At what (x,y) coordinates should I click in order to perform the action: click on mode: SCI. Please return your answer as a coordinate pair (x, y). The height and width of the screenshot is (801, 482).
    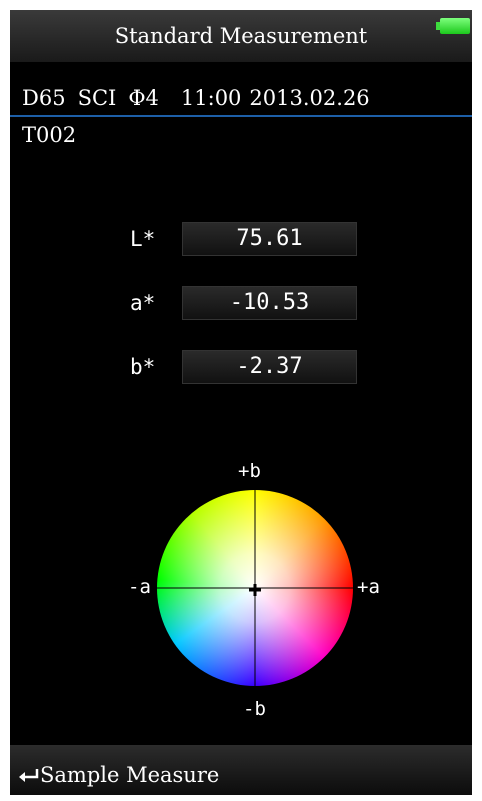
    Looking at the image, I should click on (97, 98).